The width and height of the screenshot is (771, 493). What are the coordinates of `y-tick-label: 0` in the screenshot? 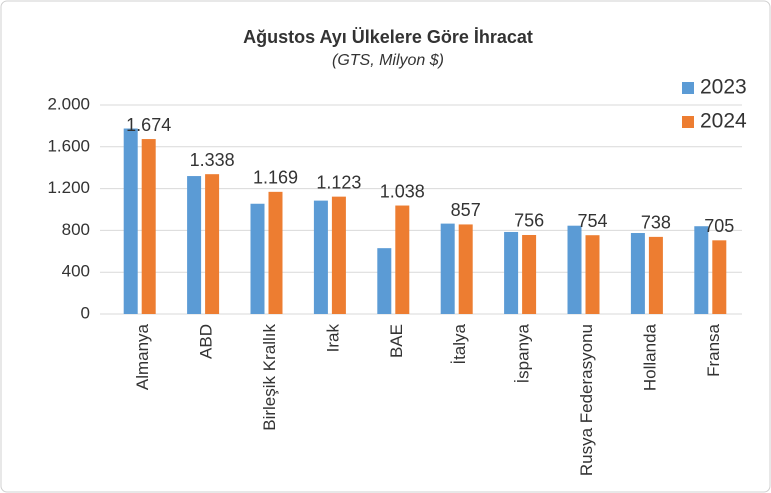 It's located at (85, 312).